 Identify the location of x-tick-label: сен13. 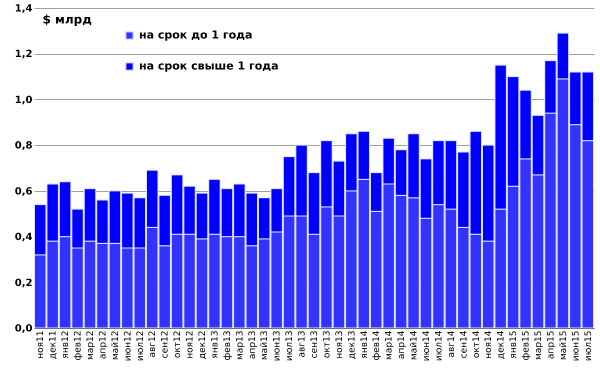
(315, 344).